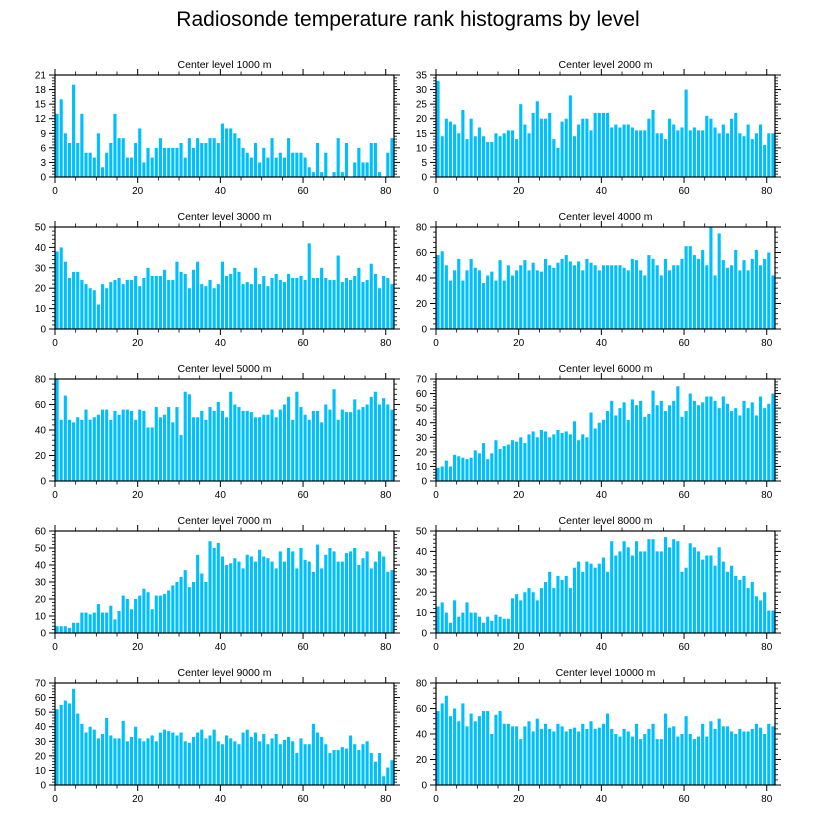 Image resolution: width=816 pixels, height=824 pixels. Describe the element at coordinates (422, 467) in the screenshot. I see `y-tick-label: 10` at that location.